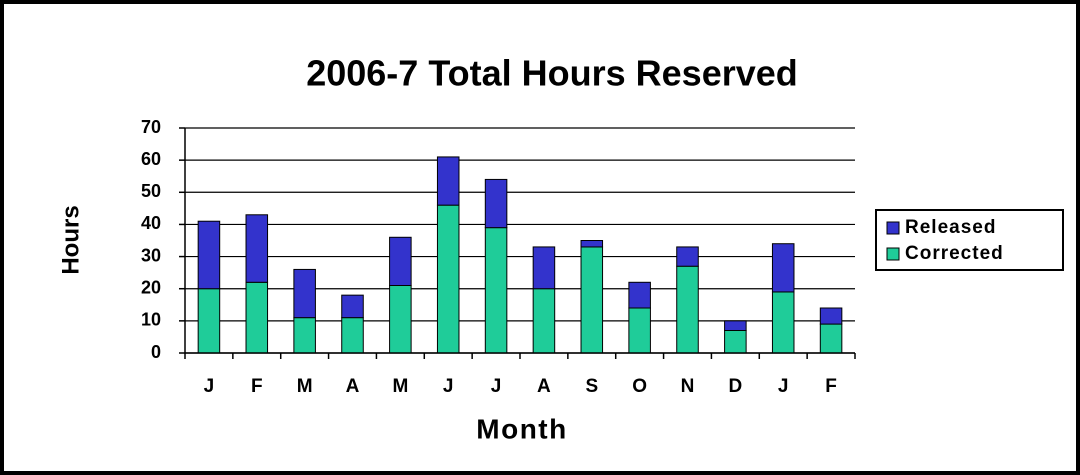 Image resolution: width=1080 pixels, height=475 pixels. What do you see at coordinates (954, 253) in the screenshot?
I see `legend-label: Corrected` at bounding box center [954, 253].